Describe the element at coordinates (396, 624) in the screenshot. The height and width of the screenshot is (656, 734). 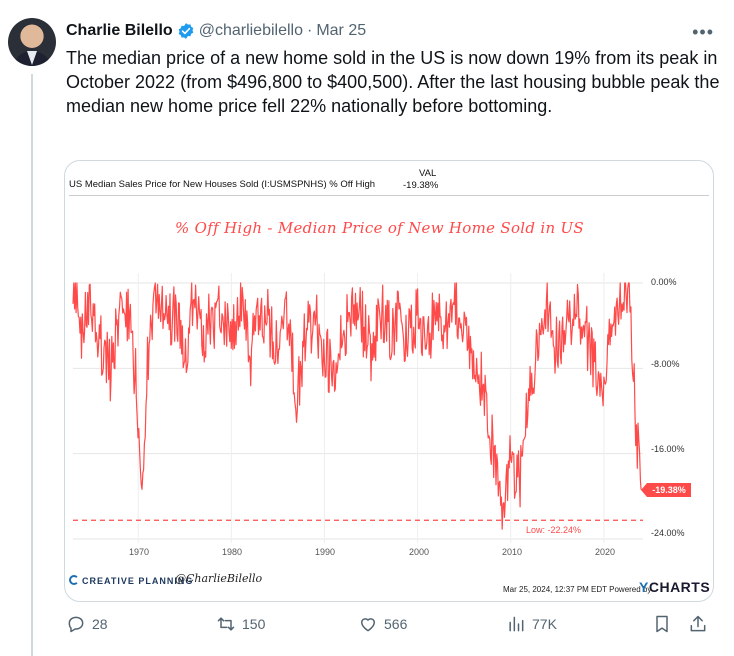
I see `like-count: 566` at that location.